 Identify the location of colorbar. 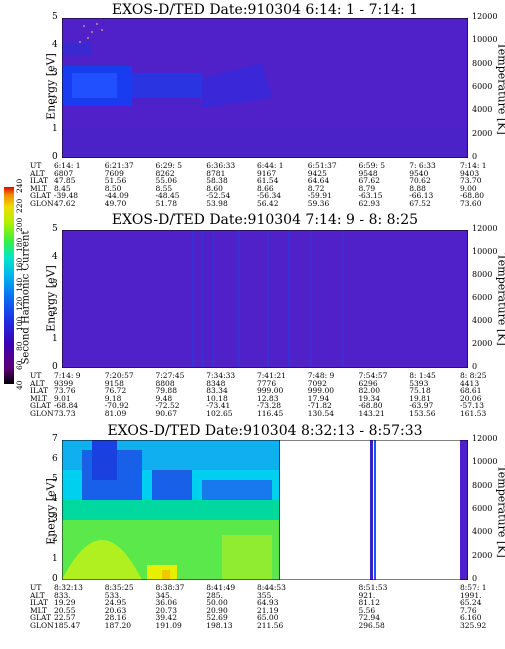
(9, 285).